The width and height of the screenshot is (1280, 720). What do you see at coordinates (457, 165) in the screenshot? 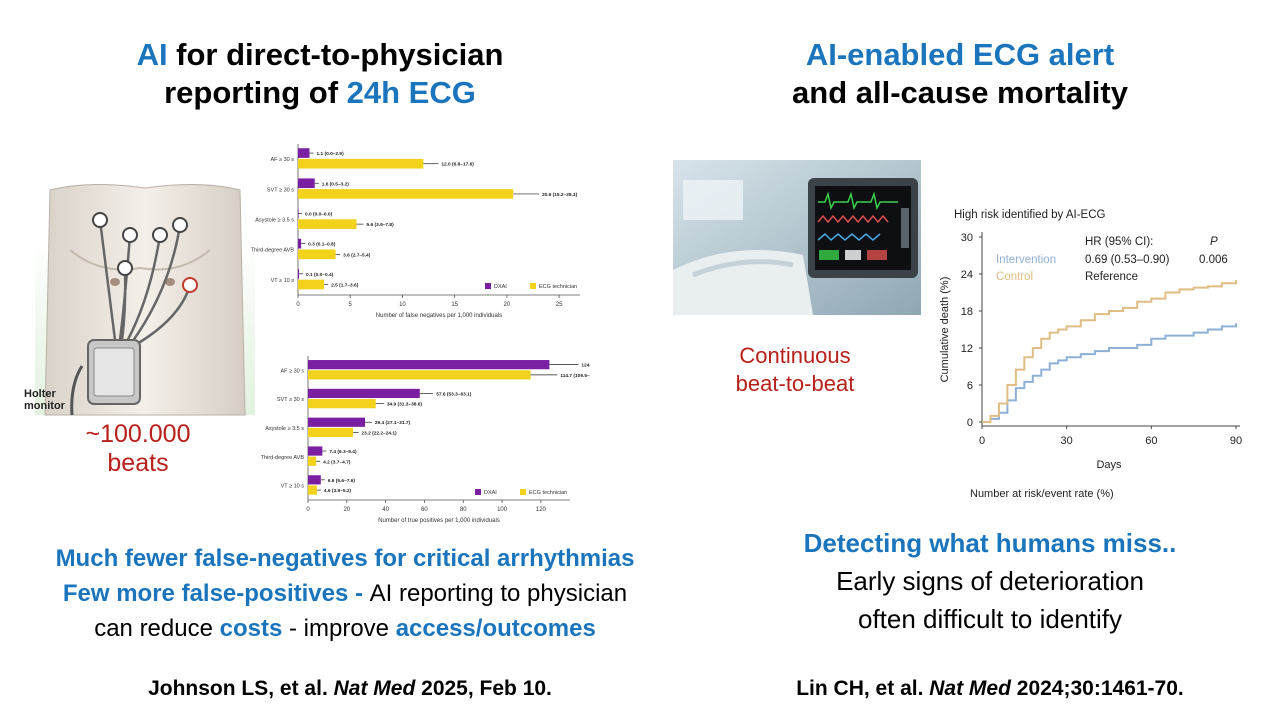
I see `data-label: 12.0 (6.8–17.6)` at bounding box center [457, 165].